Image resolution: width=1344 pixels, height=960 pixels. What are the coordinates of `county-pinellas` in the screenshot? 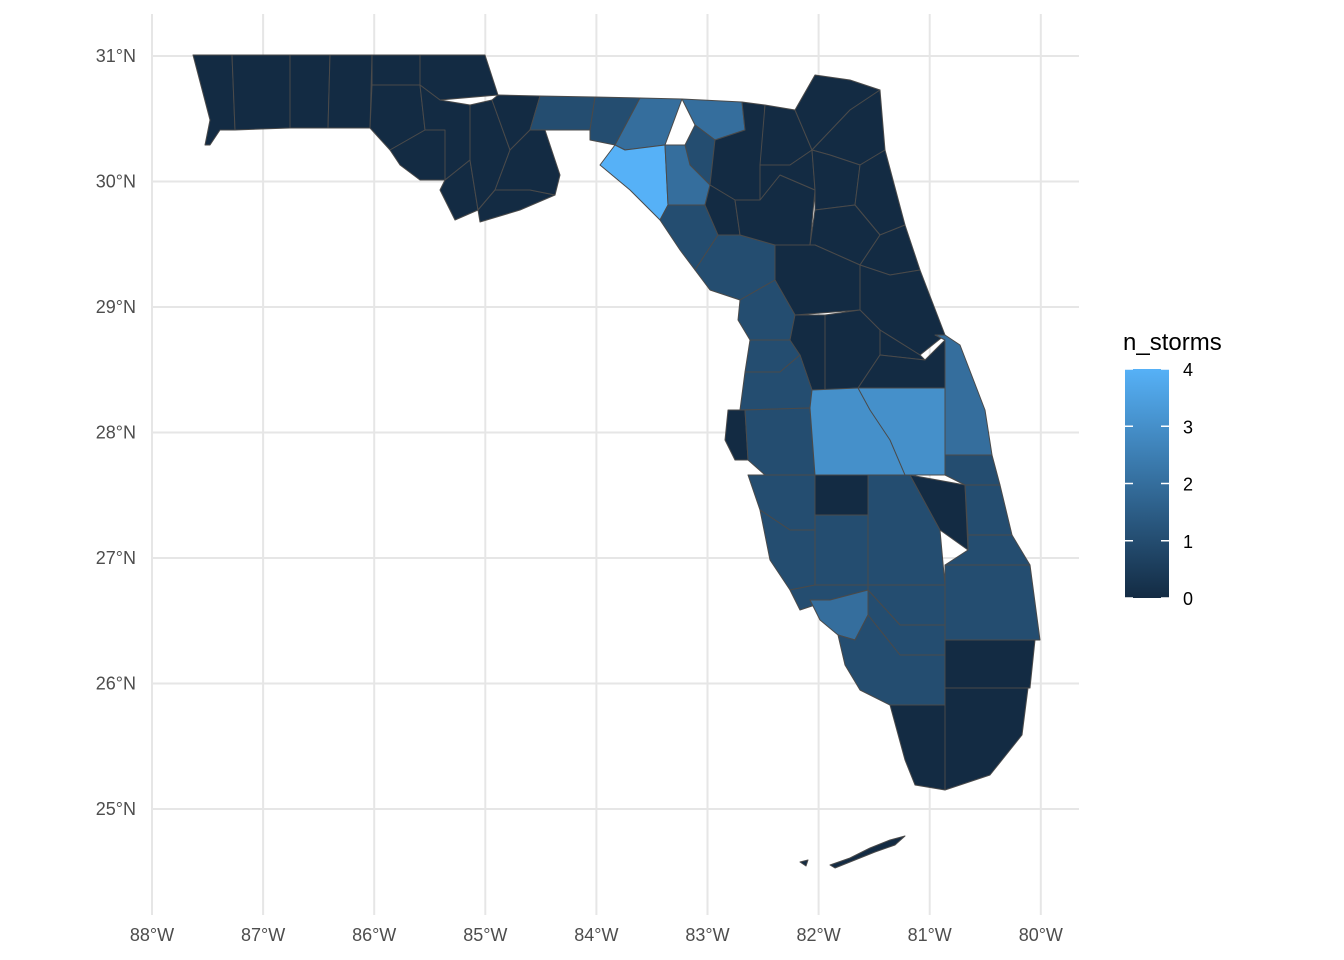 It's located at (736, 435).